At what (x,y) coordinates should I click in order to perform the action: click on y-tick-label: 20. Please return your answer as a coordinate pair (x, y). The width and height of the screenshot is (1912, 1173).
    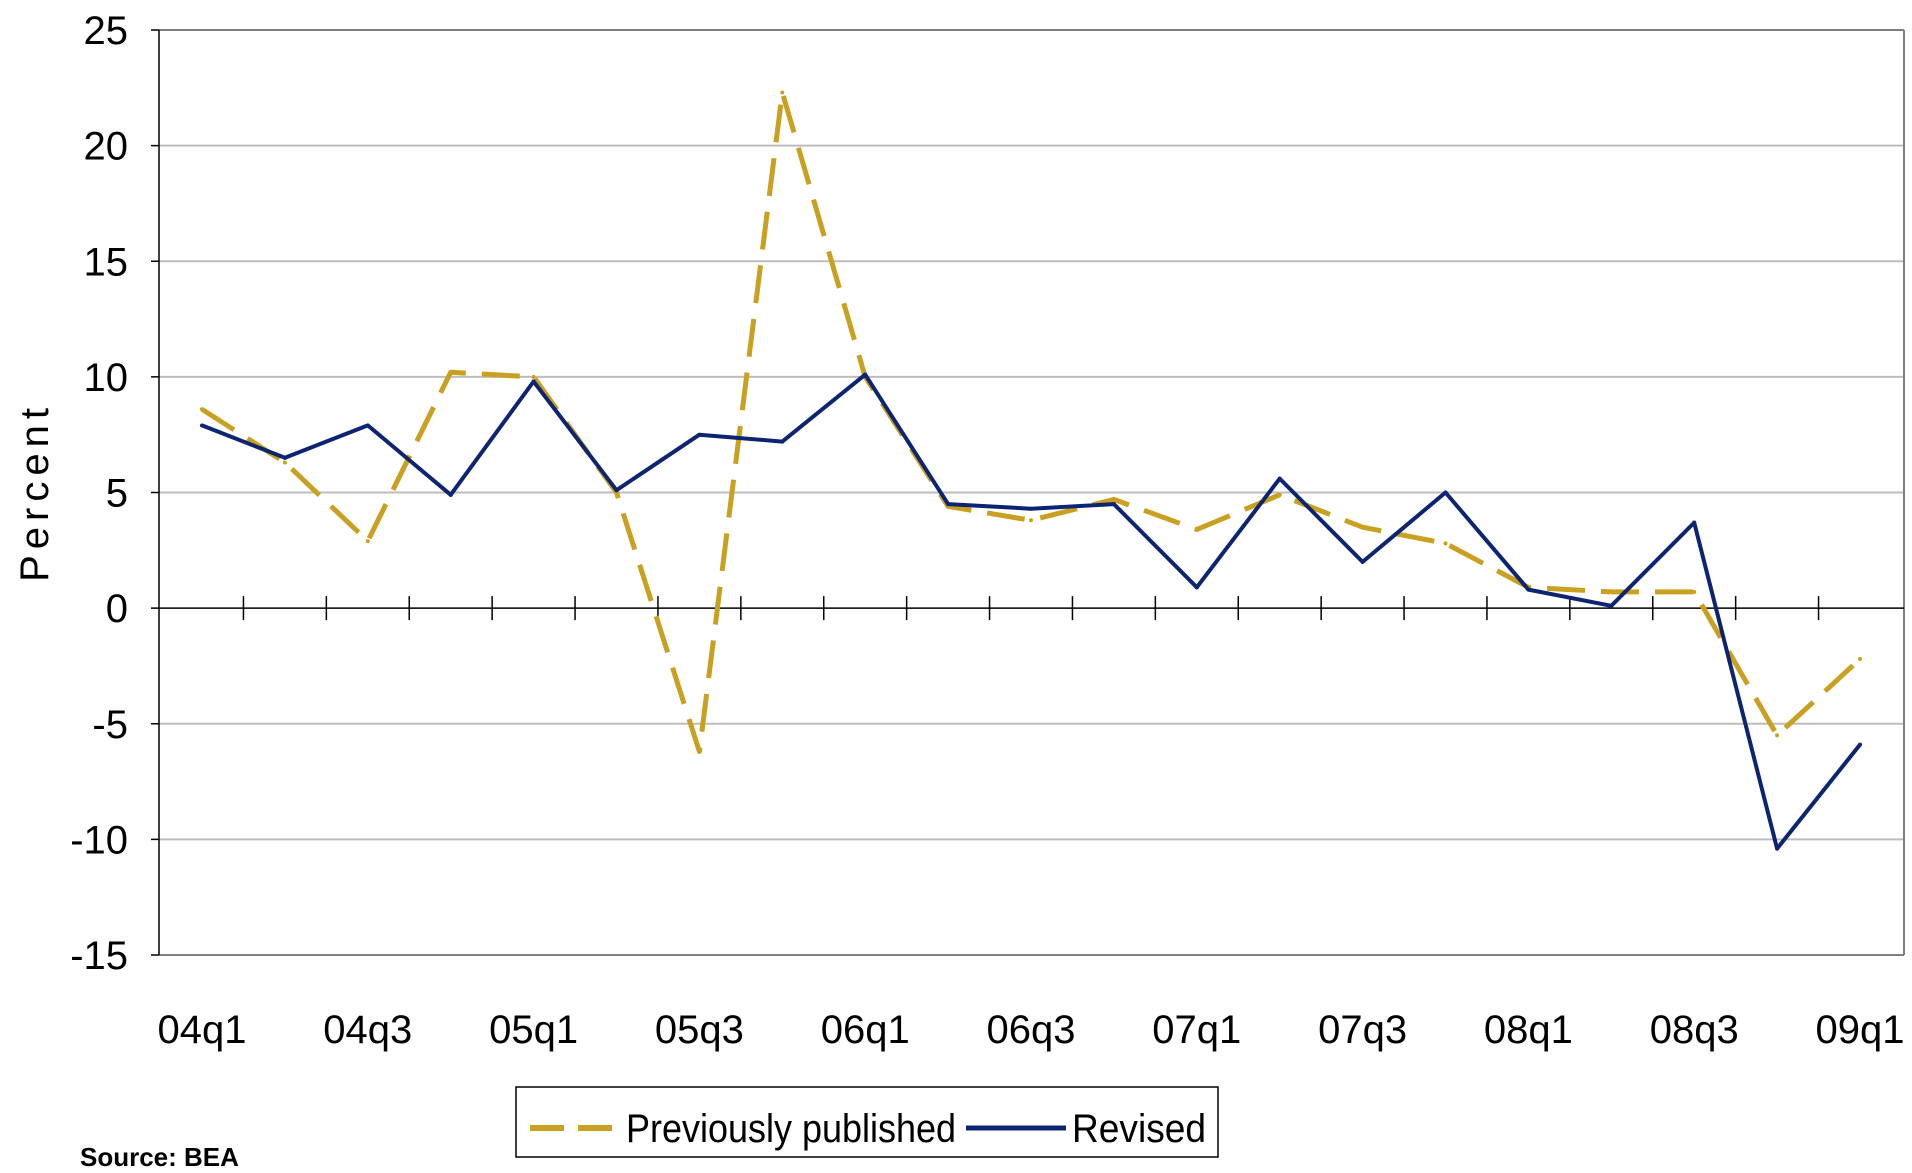
    Looking at the image, I should click on (106, 147).